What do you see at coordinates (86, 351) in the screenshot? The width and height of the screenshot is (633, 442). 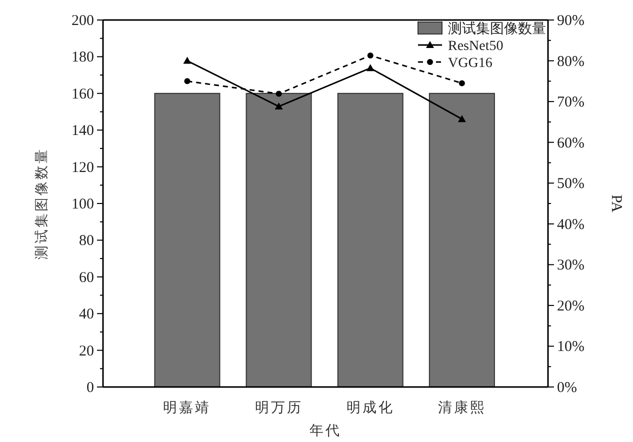 I see `y-tick-label: 20` at bounding box center [86, 351].